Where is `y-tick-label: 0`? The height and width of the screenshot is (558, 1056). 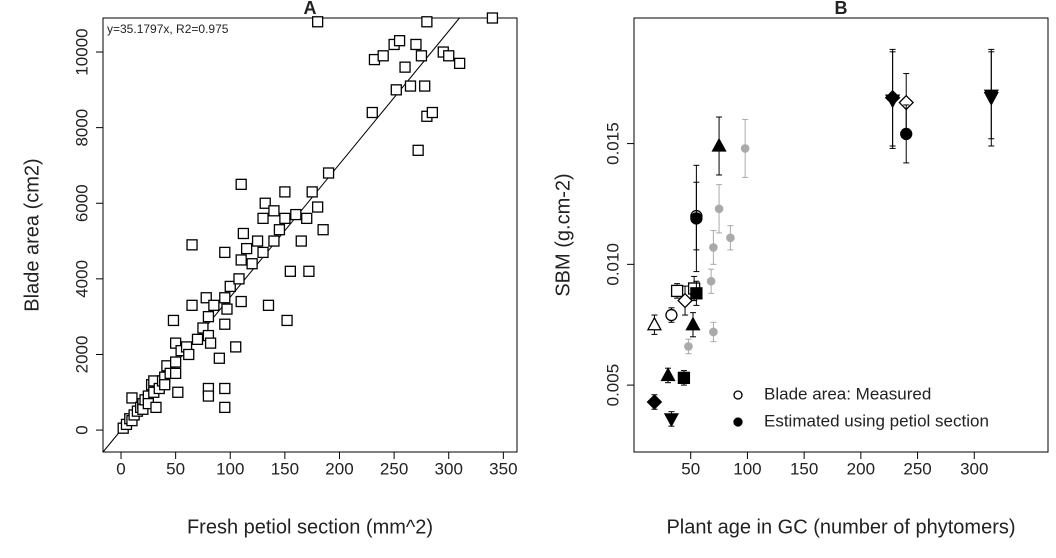 y-tick-label: 0 is located at coordinates (81, 429).